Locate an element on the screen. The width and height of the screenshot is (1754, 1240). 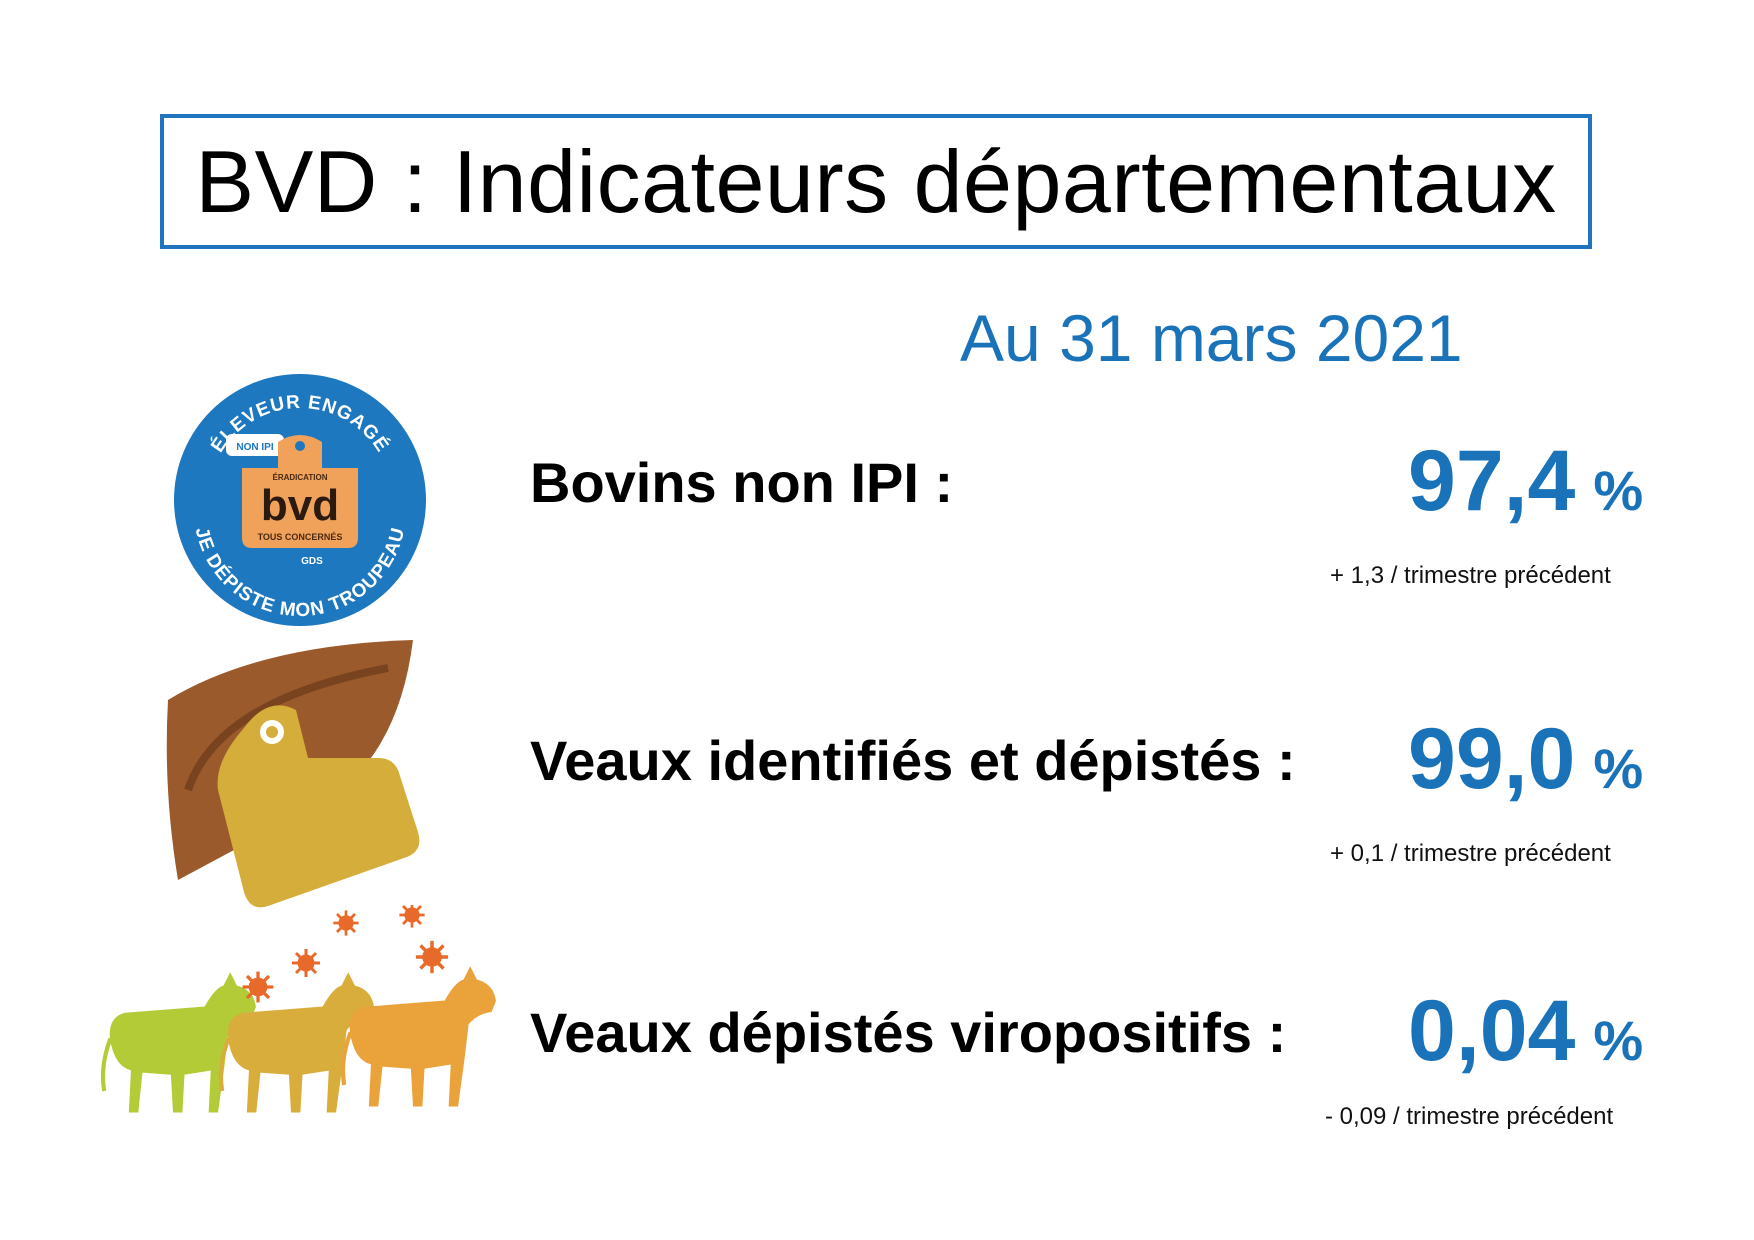
indicator-delta-non-ipi: + 1,3 / trimestre précédent is located at coordinates (1470, 575).